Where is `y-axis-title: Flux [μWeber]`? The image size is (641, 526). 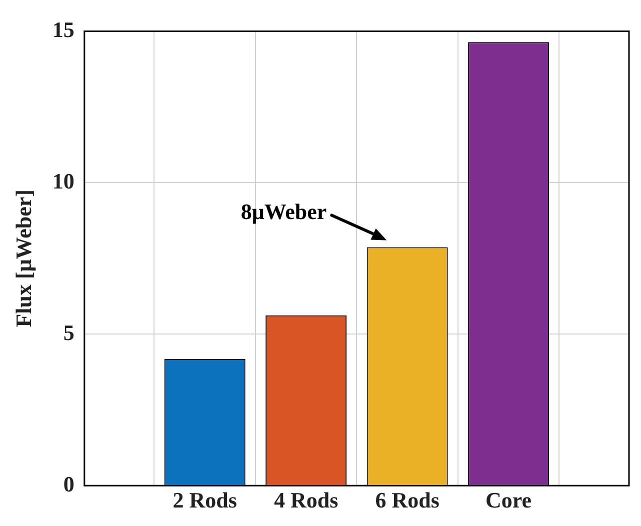
y-axis-title: Flux [μWeber] is located at coordinates (23, 259).